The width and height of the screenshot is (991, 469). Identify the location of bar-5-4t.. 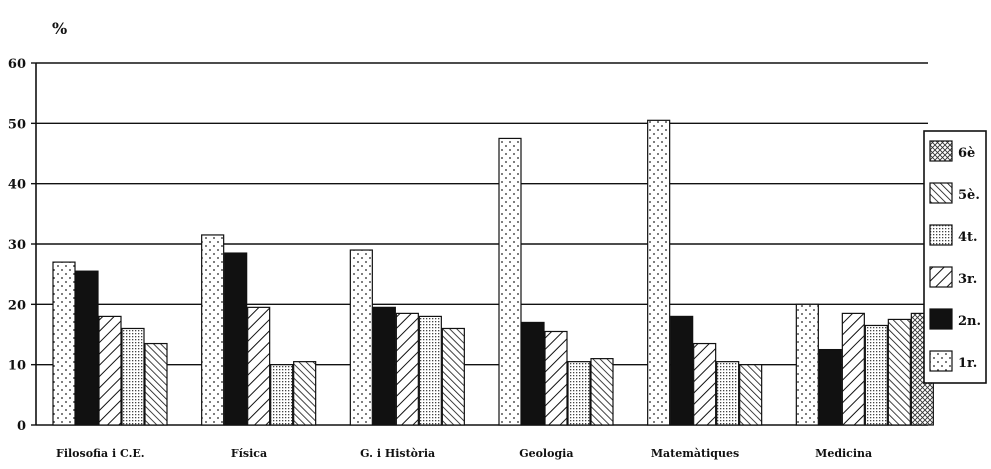
(876, 375).